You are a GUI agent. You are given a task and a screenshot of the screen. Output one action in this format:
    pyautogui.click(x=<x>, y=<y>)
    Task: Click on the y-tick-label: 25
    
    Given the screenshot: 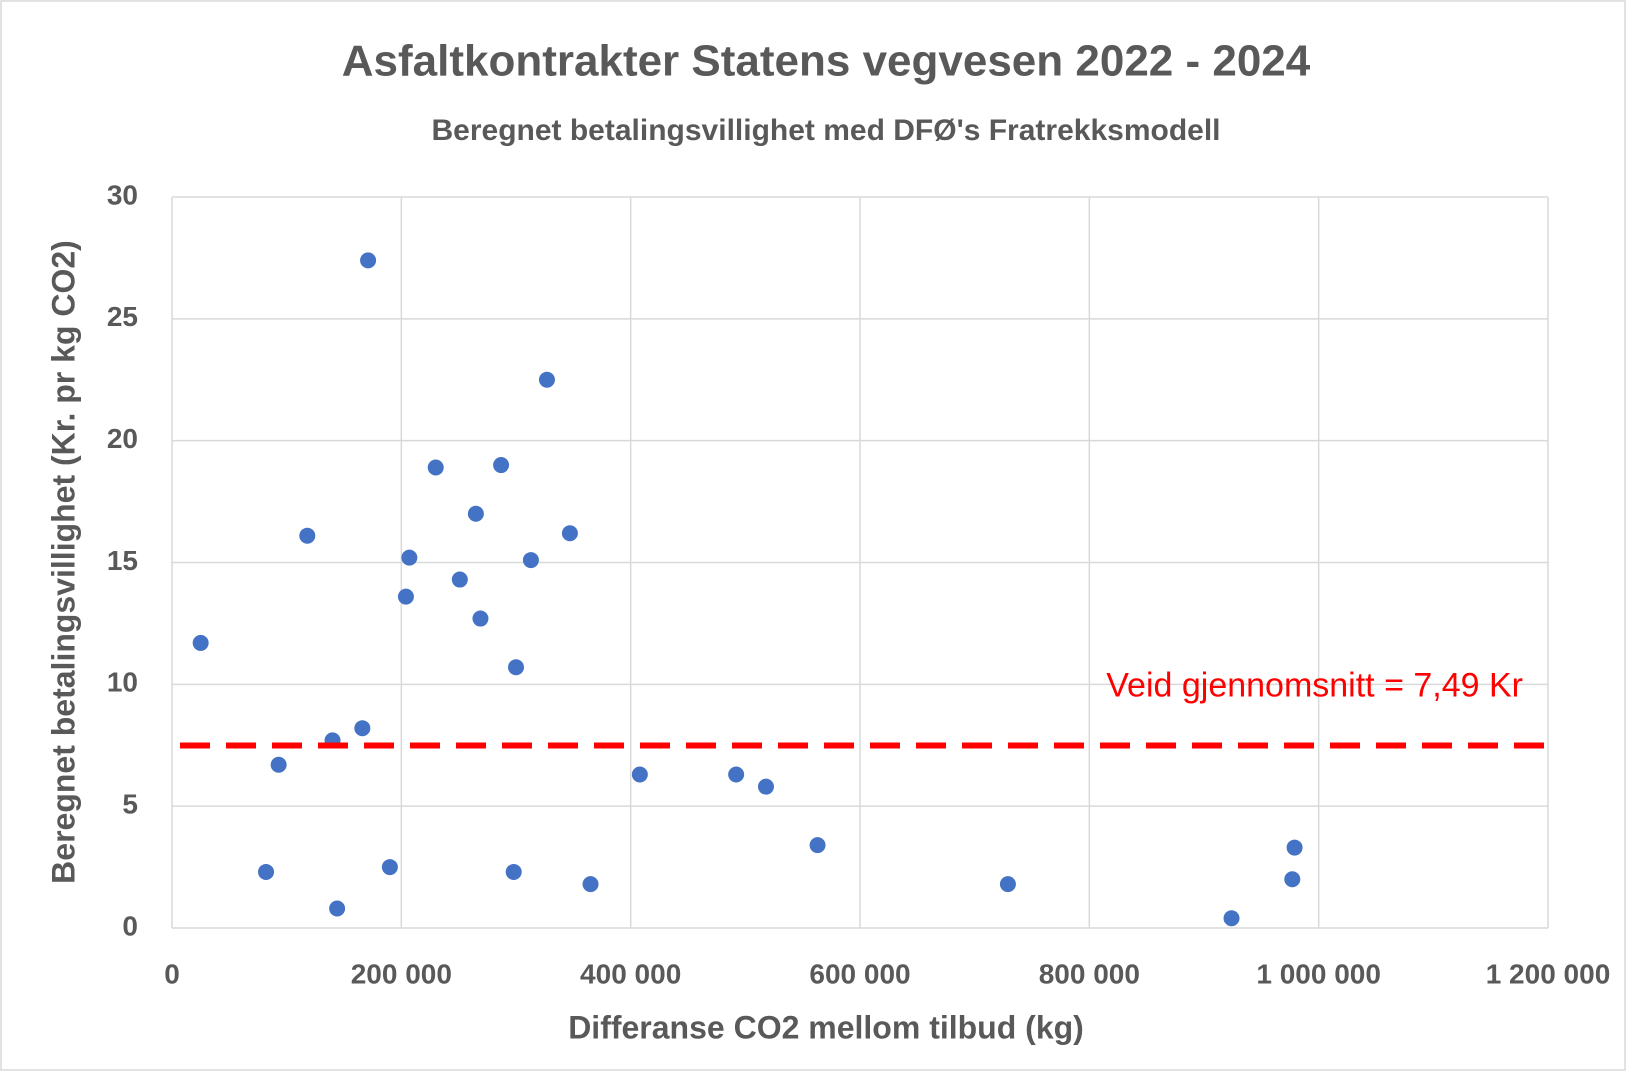 What is the action you would take?
    pyautogui.click(x=122, y=316)
    